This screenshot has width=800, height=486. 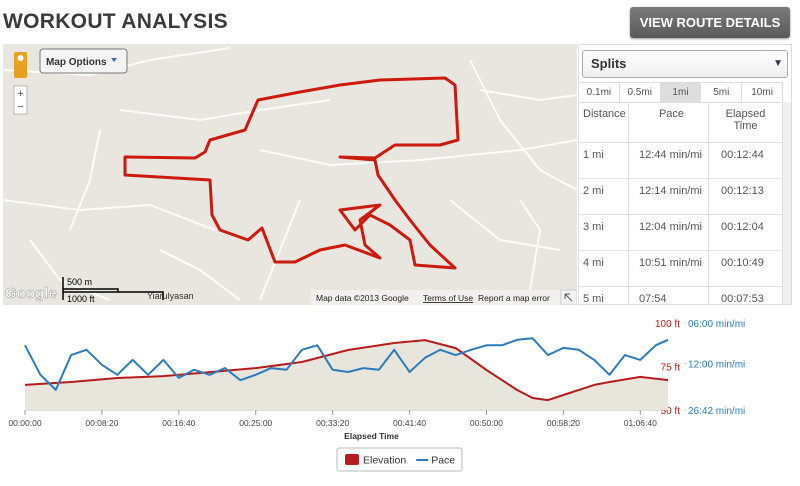 I want to click on pegman-head, so click(x=20, y=58).